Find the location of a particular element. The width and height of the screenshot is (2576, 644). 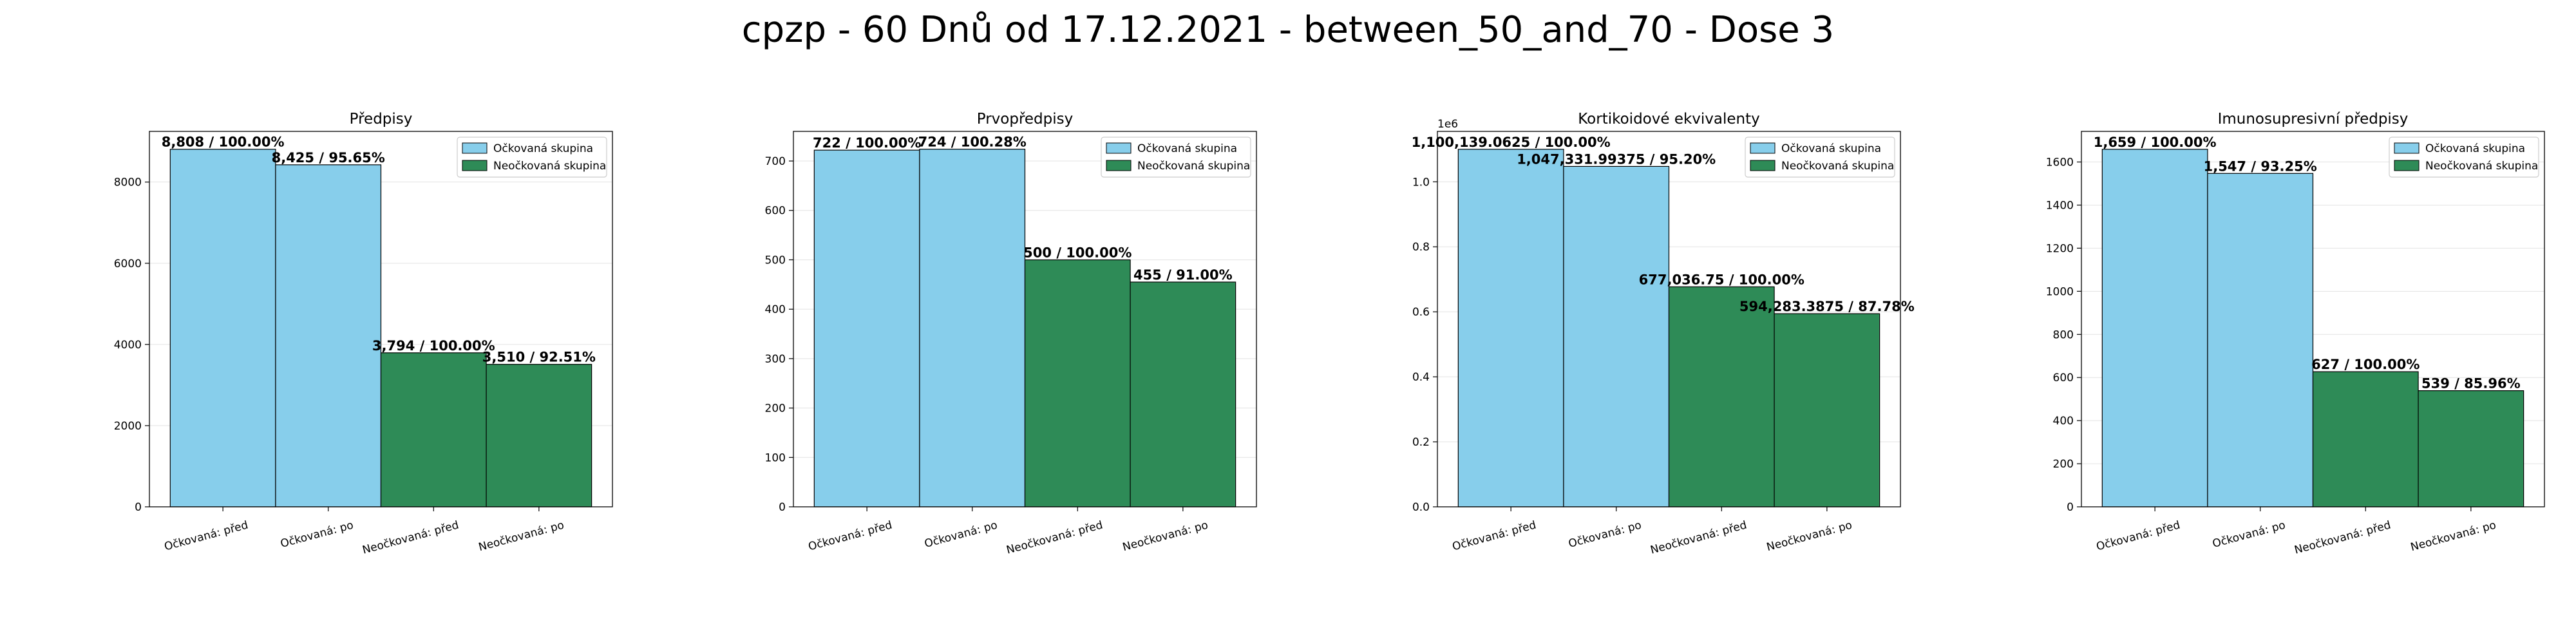

bar-value-label: 722 / 100.00% is located at coordinates (867, 143).